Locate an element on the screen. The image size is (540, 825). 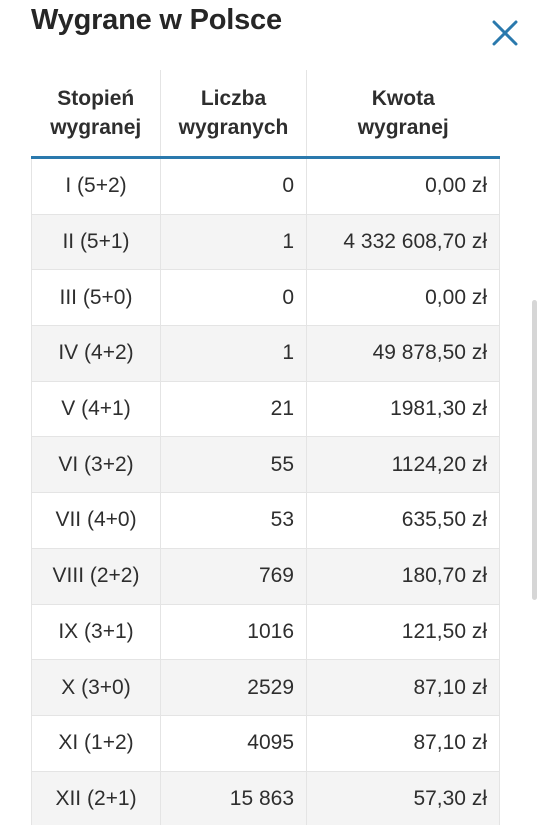
cell-count: 53 is located at coordinates (233, 520).